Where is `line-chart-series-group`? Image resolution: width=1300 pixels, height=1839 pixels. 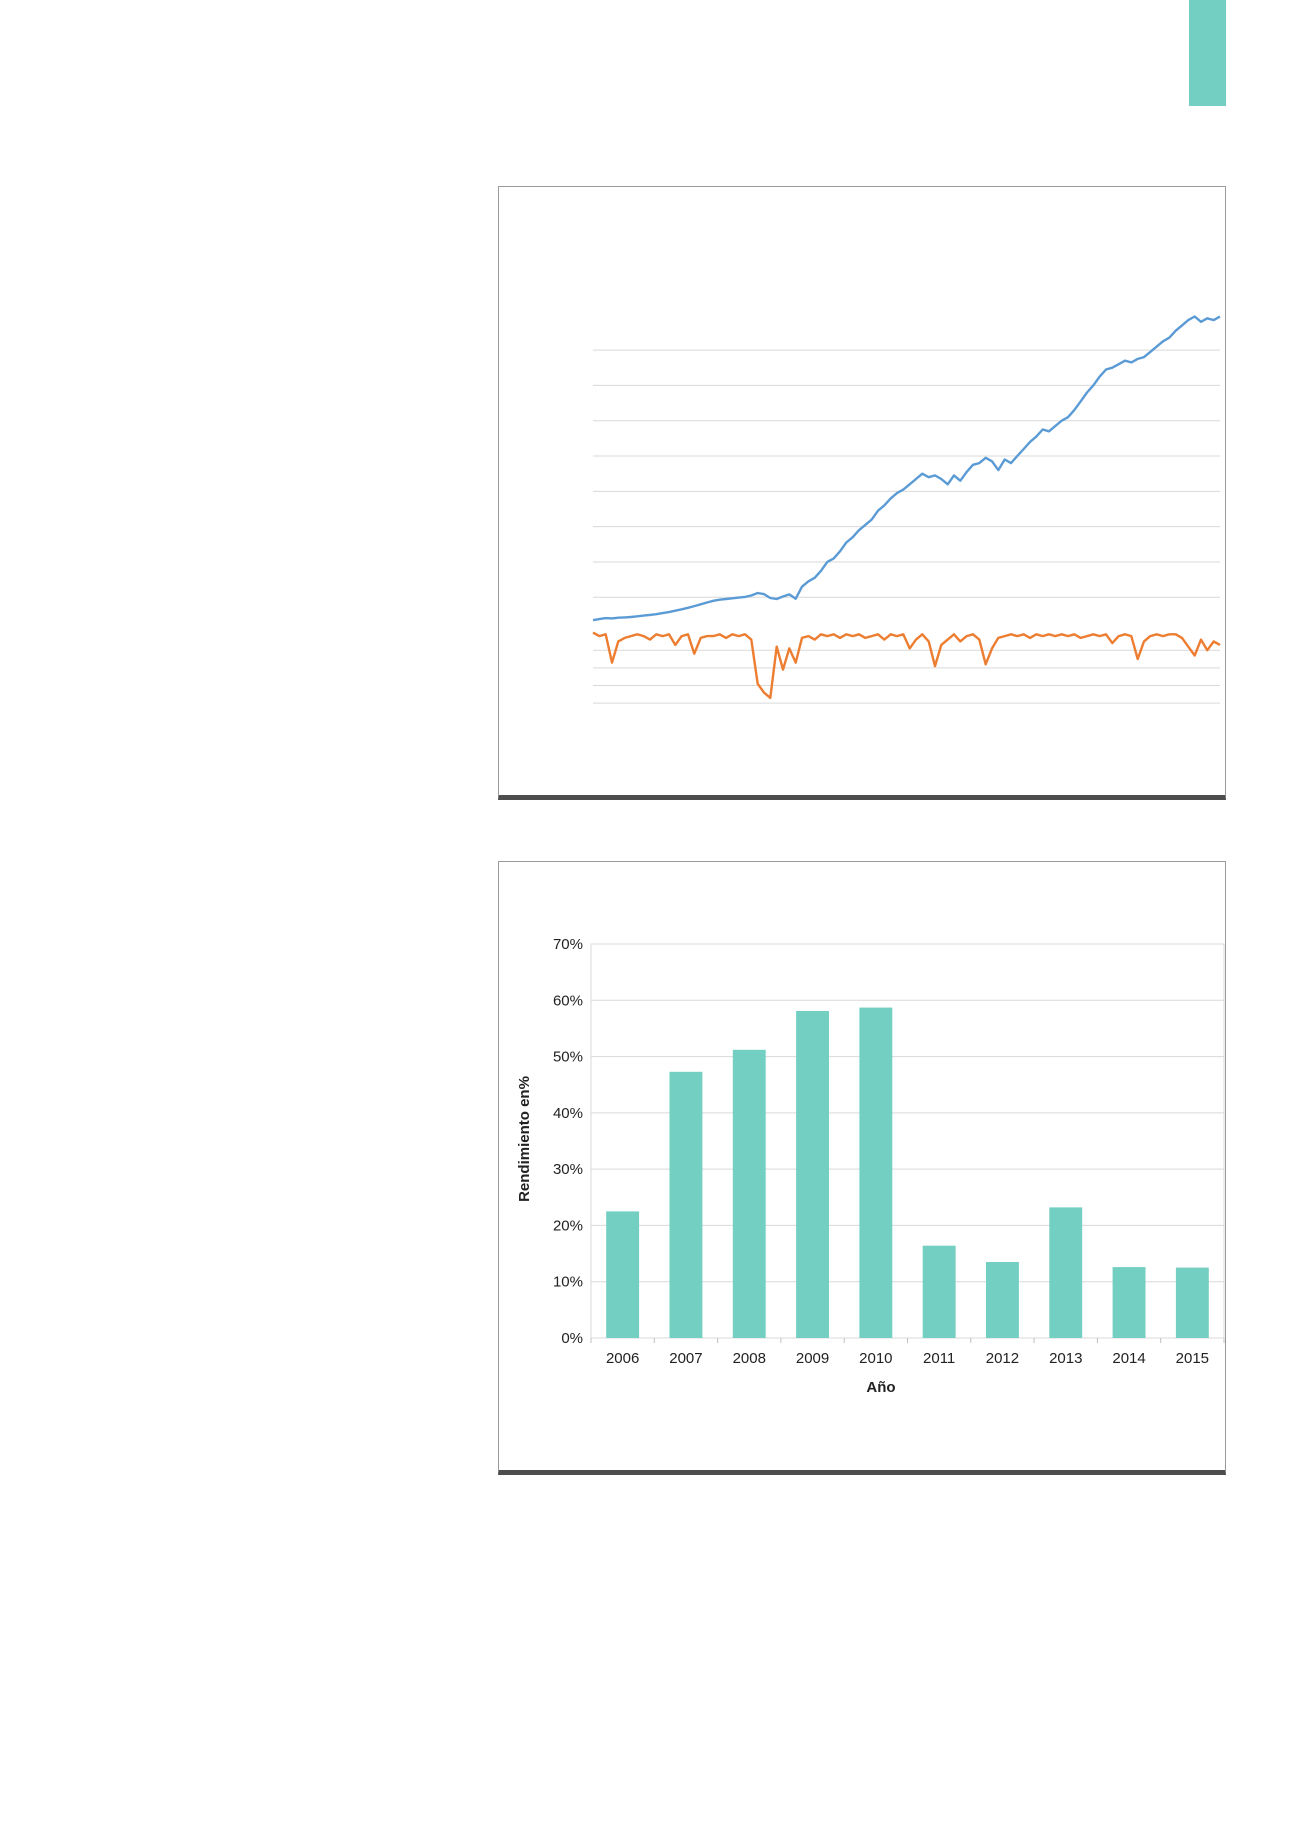
line-chart-series-group is located at coordinates (906, 507).